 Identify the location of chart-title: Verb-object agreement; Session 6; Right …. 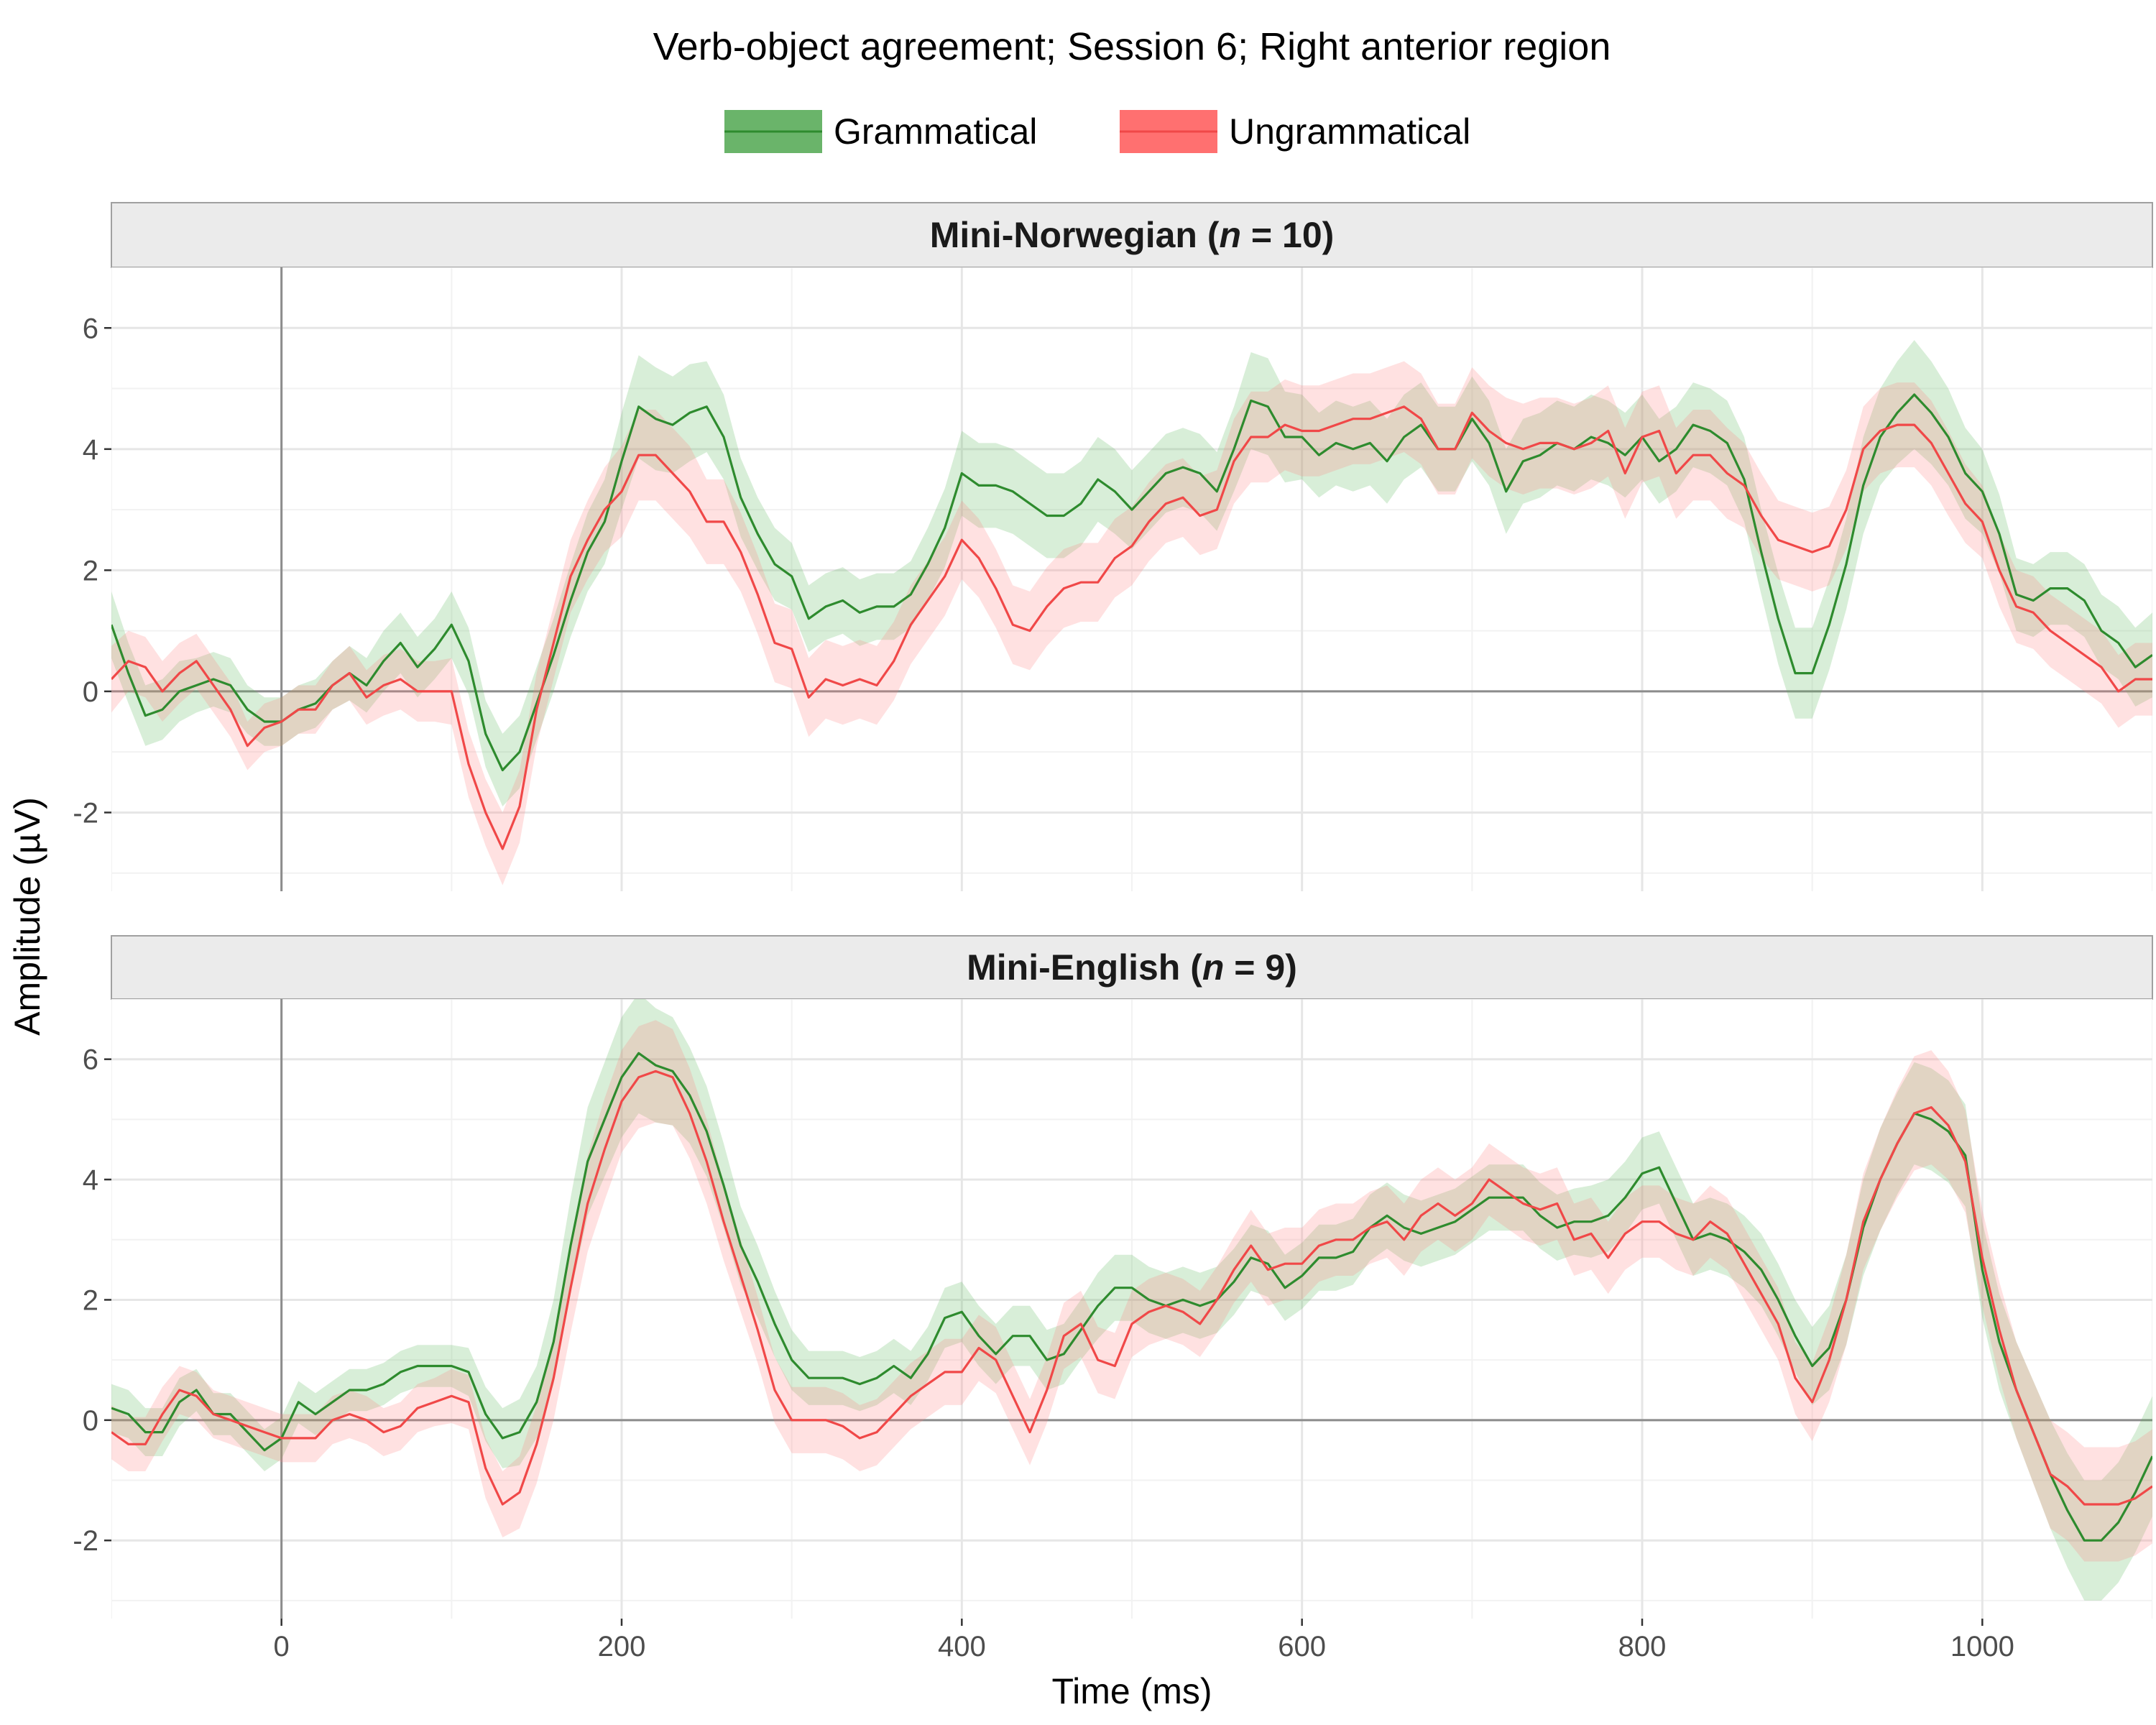
(1132, 46).